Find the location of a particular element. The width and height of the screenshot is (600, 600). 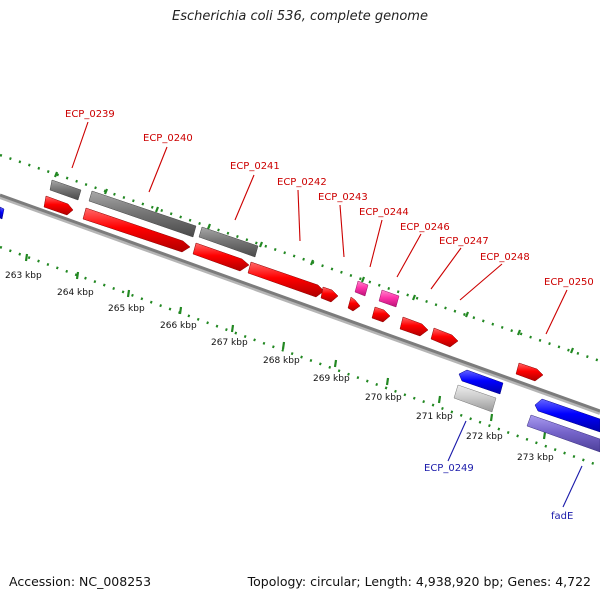

gene-label-ECP_0239: ECP_0239 is located at coordinates (90, 114).